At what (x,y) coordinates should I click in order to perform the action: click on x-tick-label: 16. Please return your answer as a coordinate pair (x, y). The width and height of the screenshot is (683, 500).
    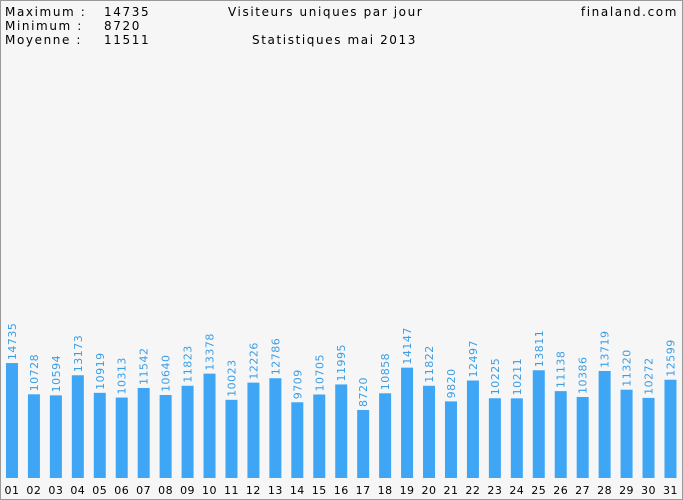
    Looking at the image, I should click on (341, 490).